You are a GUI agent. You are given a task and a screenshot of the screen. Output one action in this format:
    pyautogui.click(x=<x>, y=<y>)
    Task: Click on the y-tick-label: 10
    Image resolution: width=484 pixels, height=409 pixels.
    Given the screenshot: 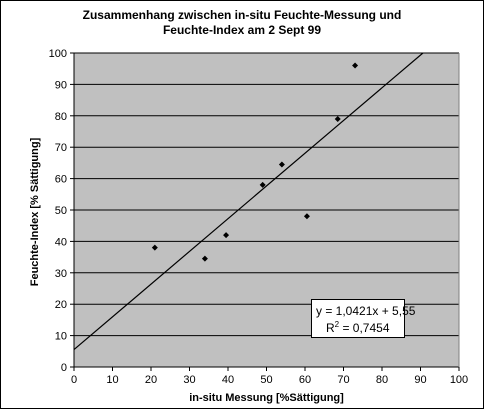 What is the action you would take?
    pyautogui.click(x=61, y=337)
    